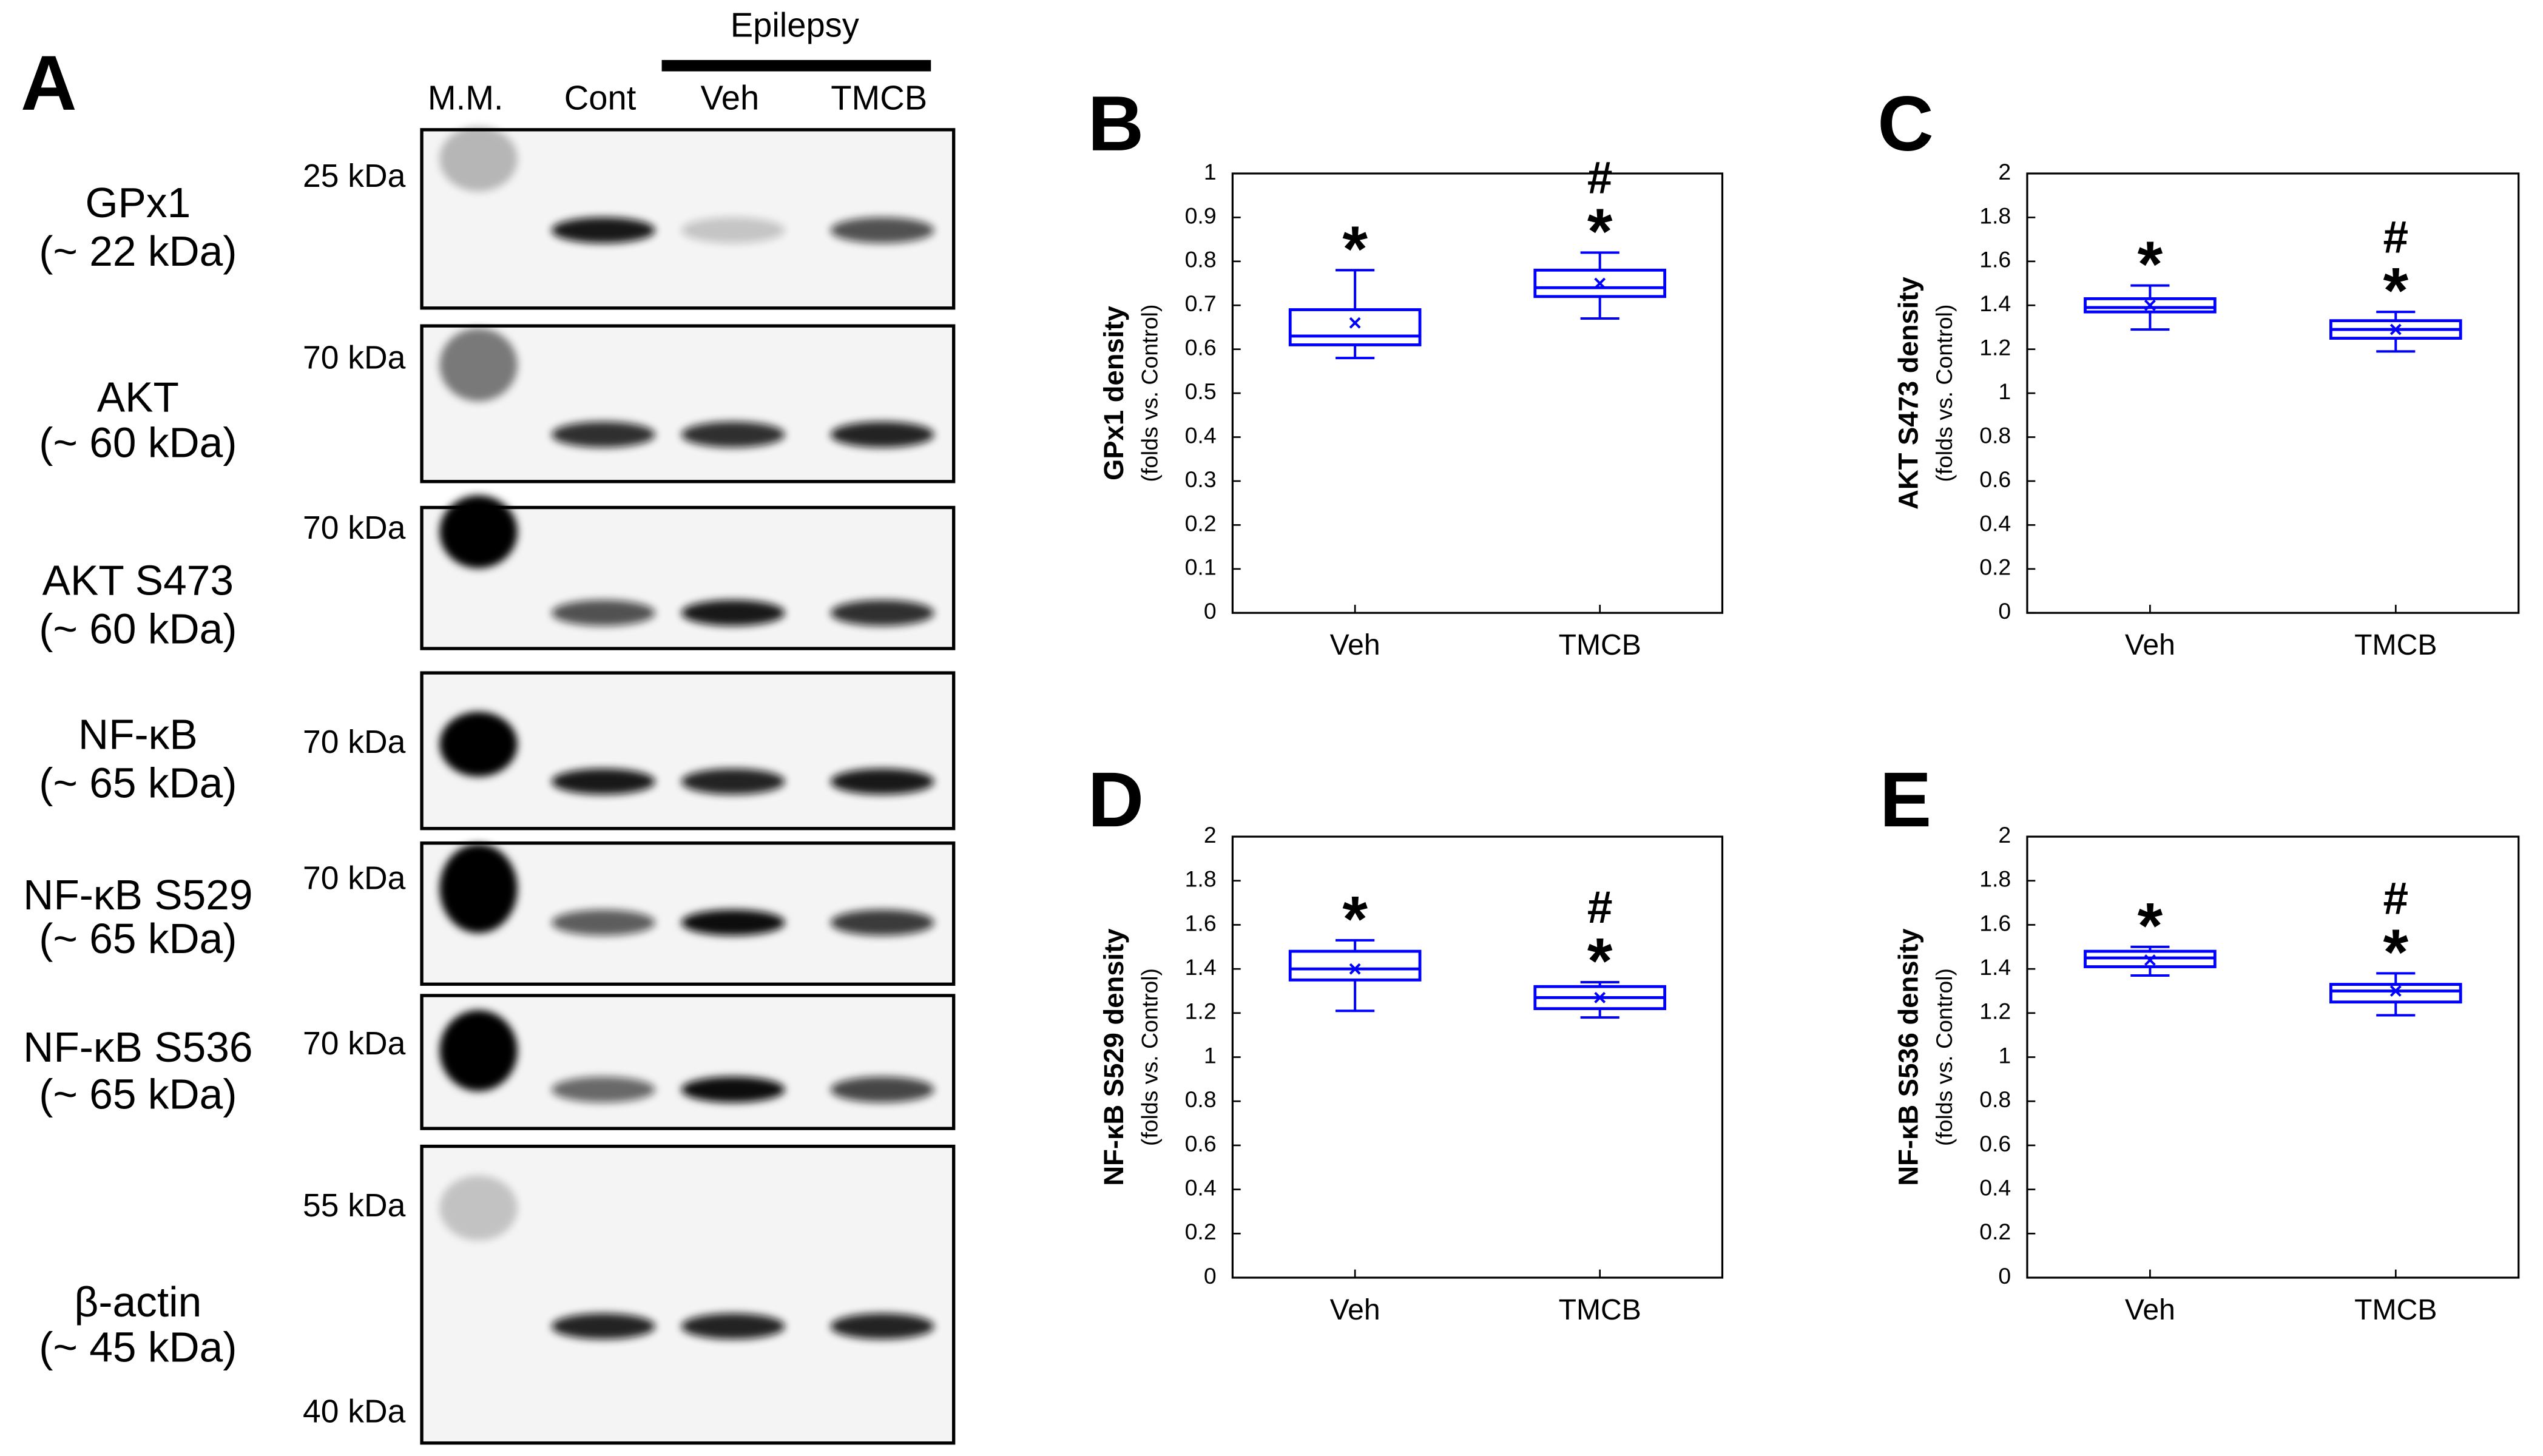  I want to click on y-tick-label: 0.9, so click(1201, 215).